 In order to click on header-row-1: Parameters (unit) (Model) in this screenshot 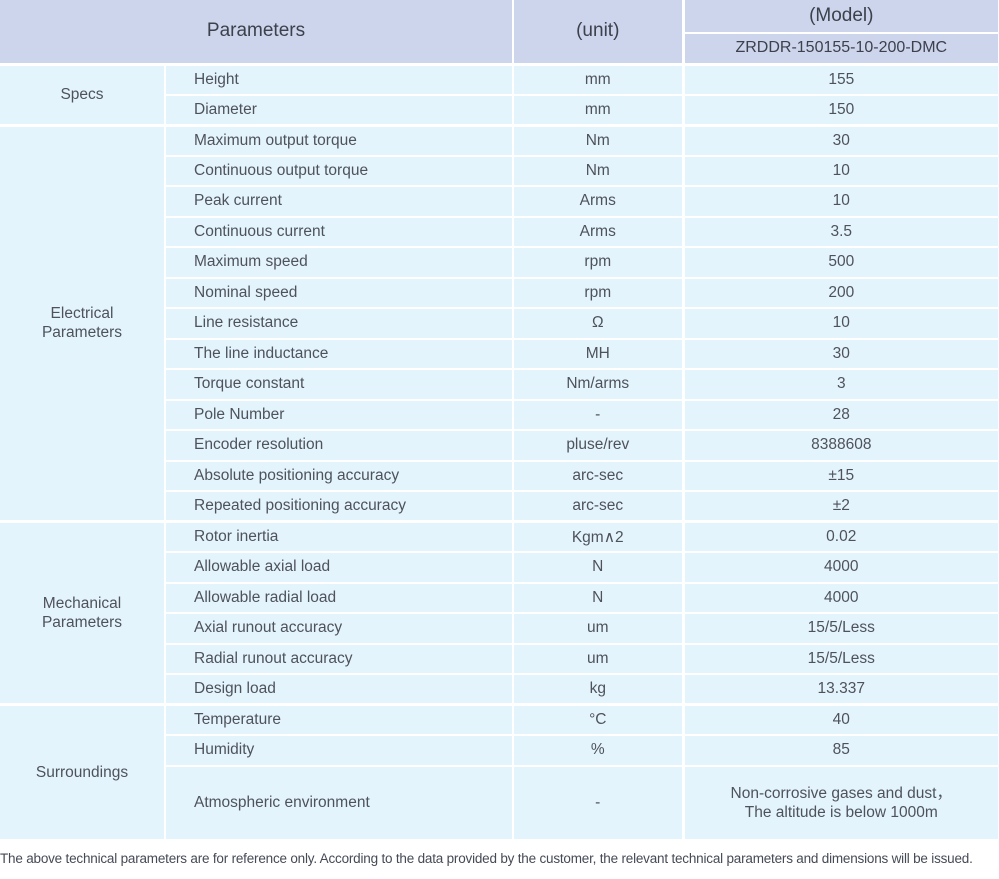, I will do `click(499, 32)`.